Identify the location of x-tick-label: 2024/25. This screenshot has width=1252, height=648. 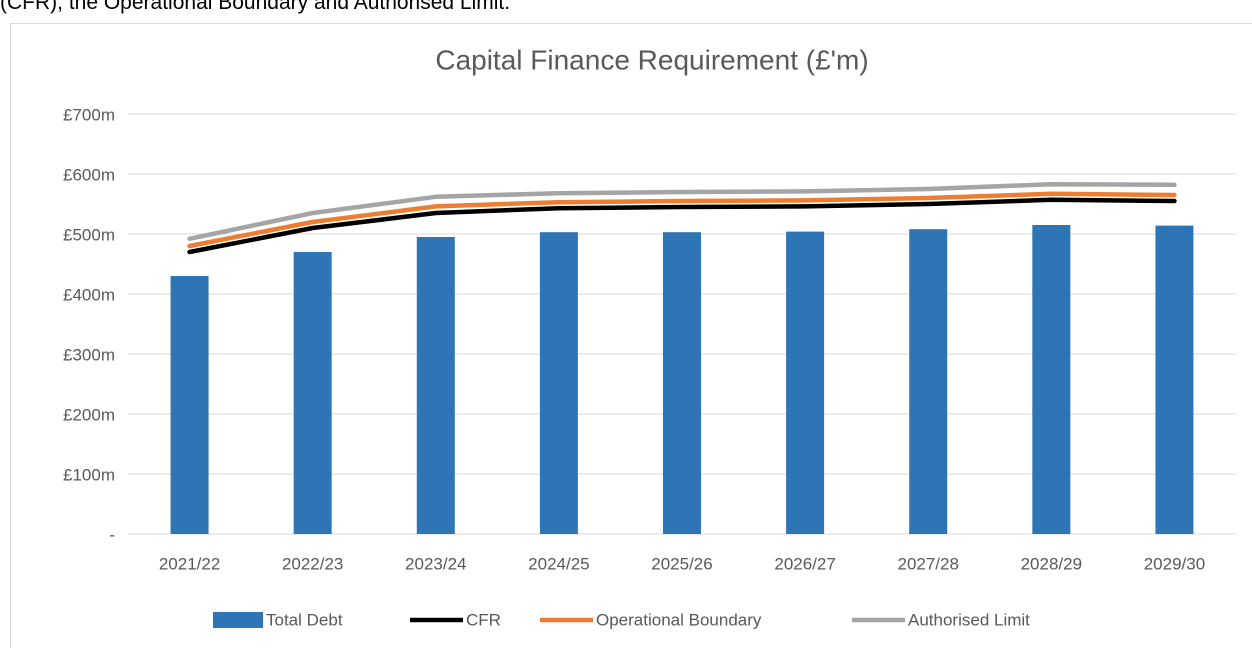
(558, 563).